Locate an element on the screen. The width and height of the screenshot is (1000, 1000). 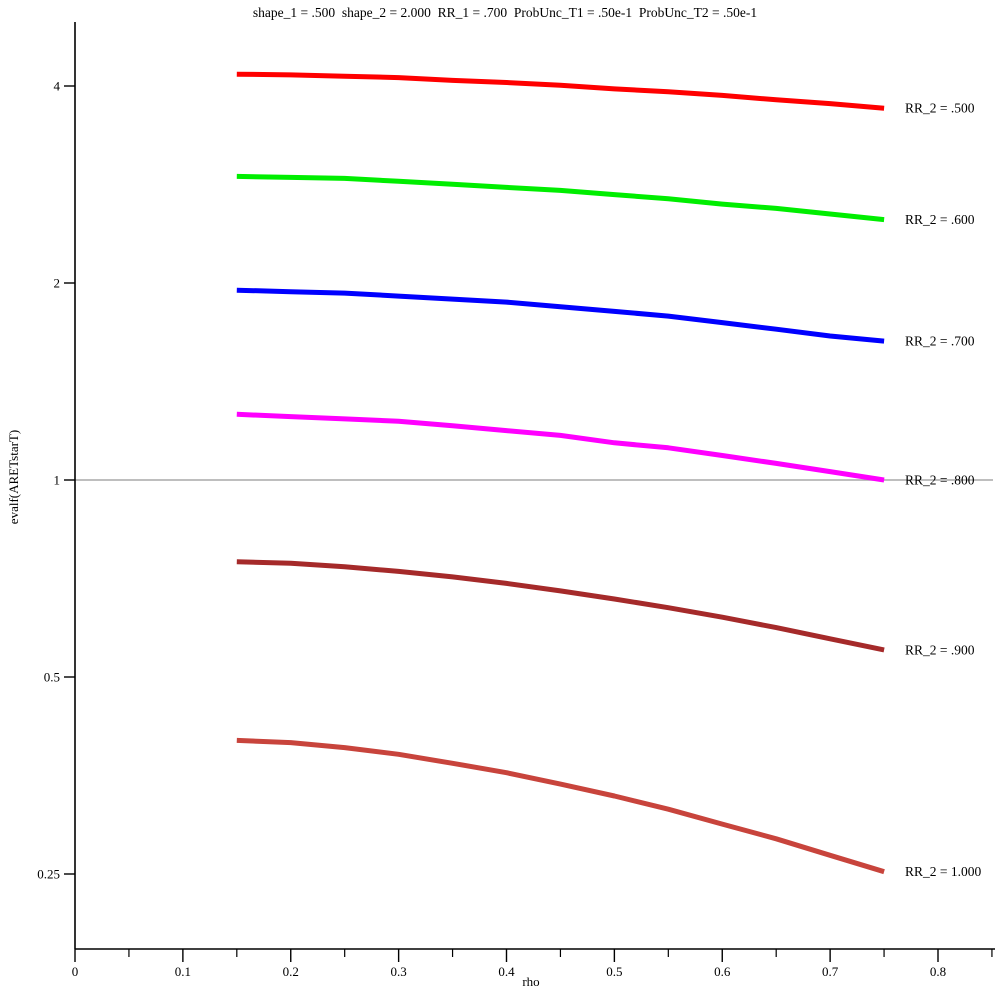
x-tick-label: 0.4 is located at coordinates (506, 971).